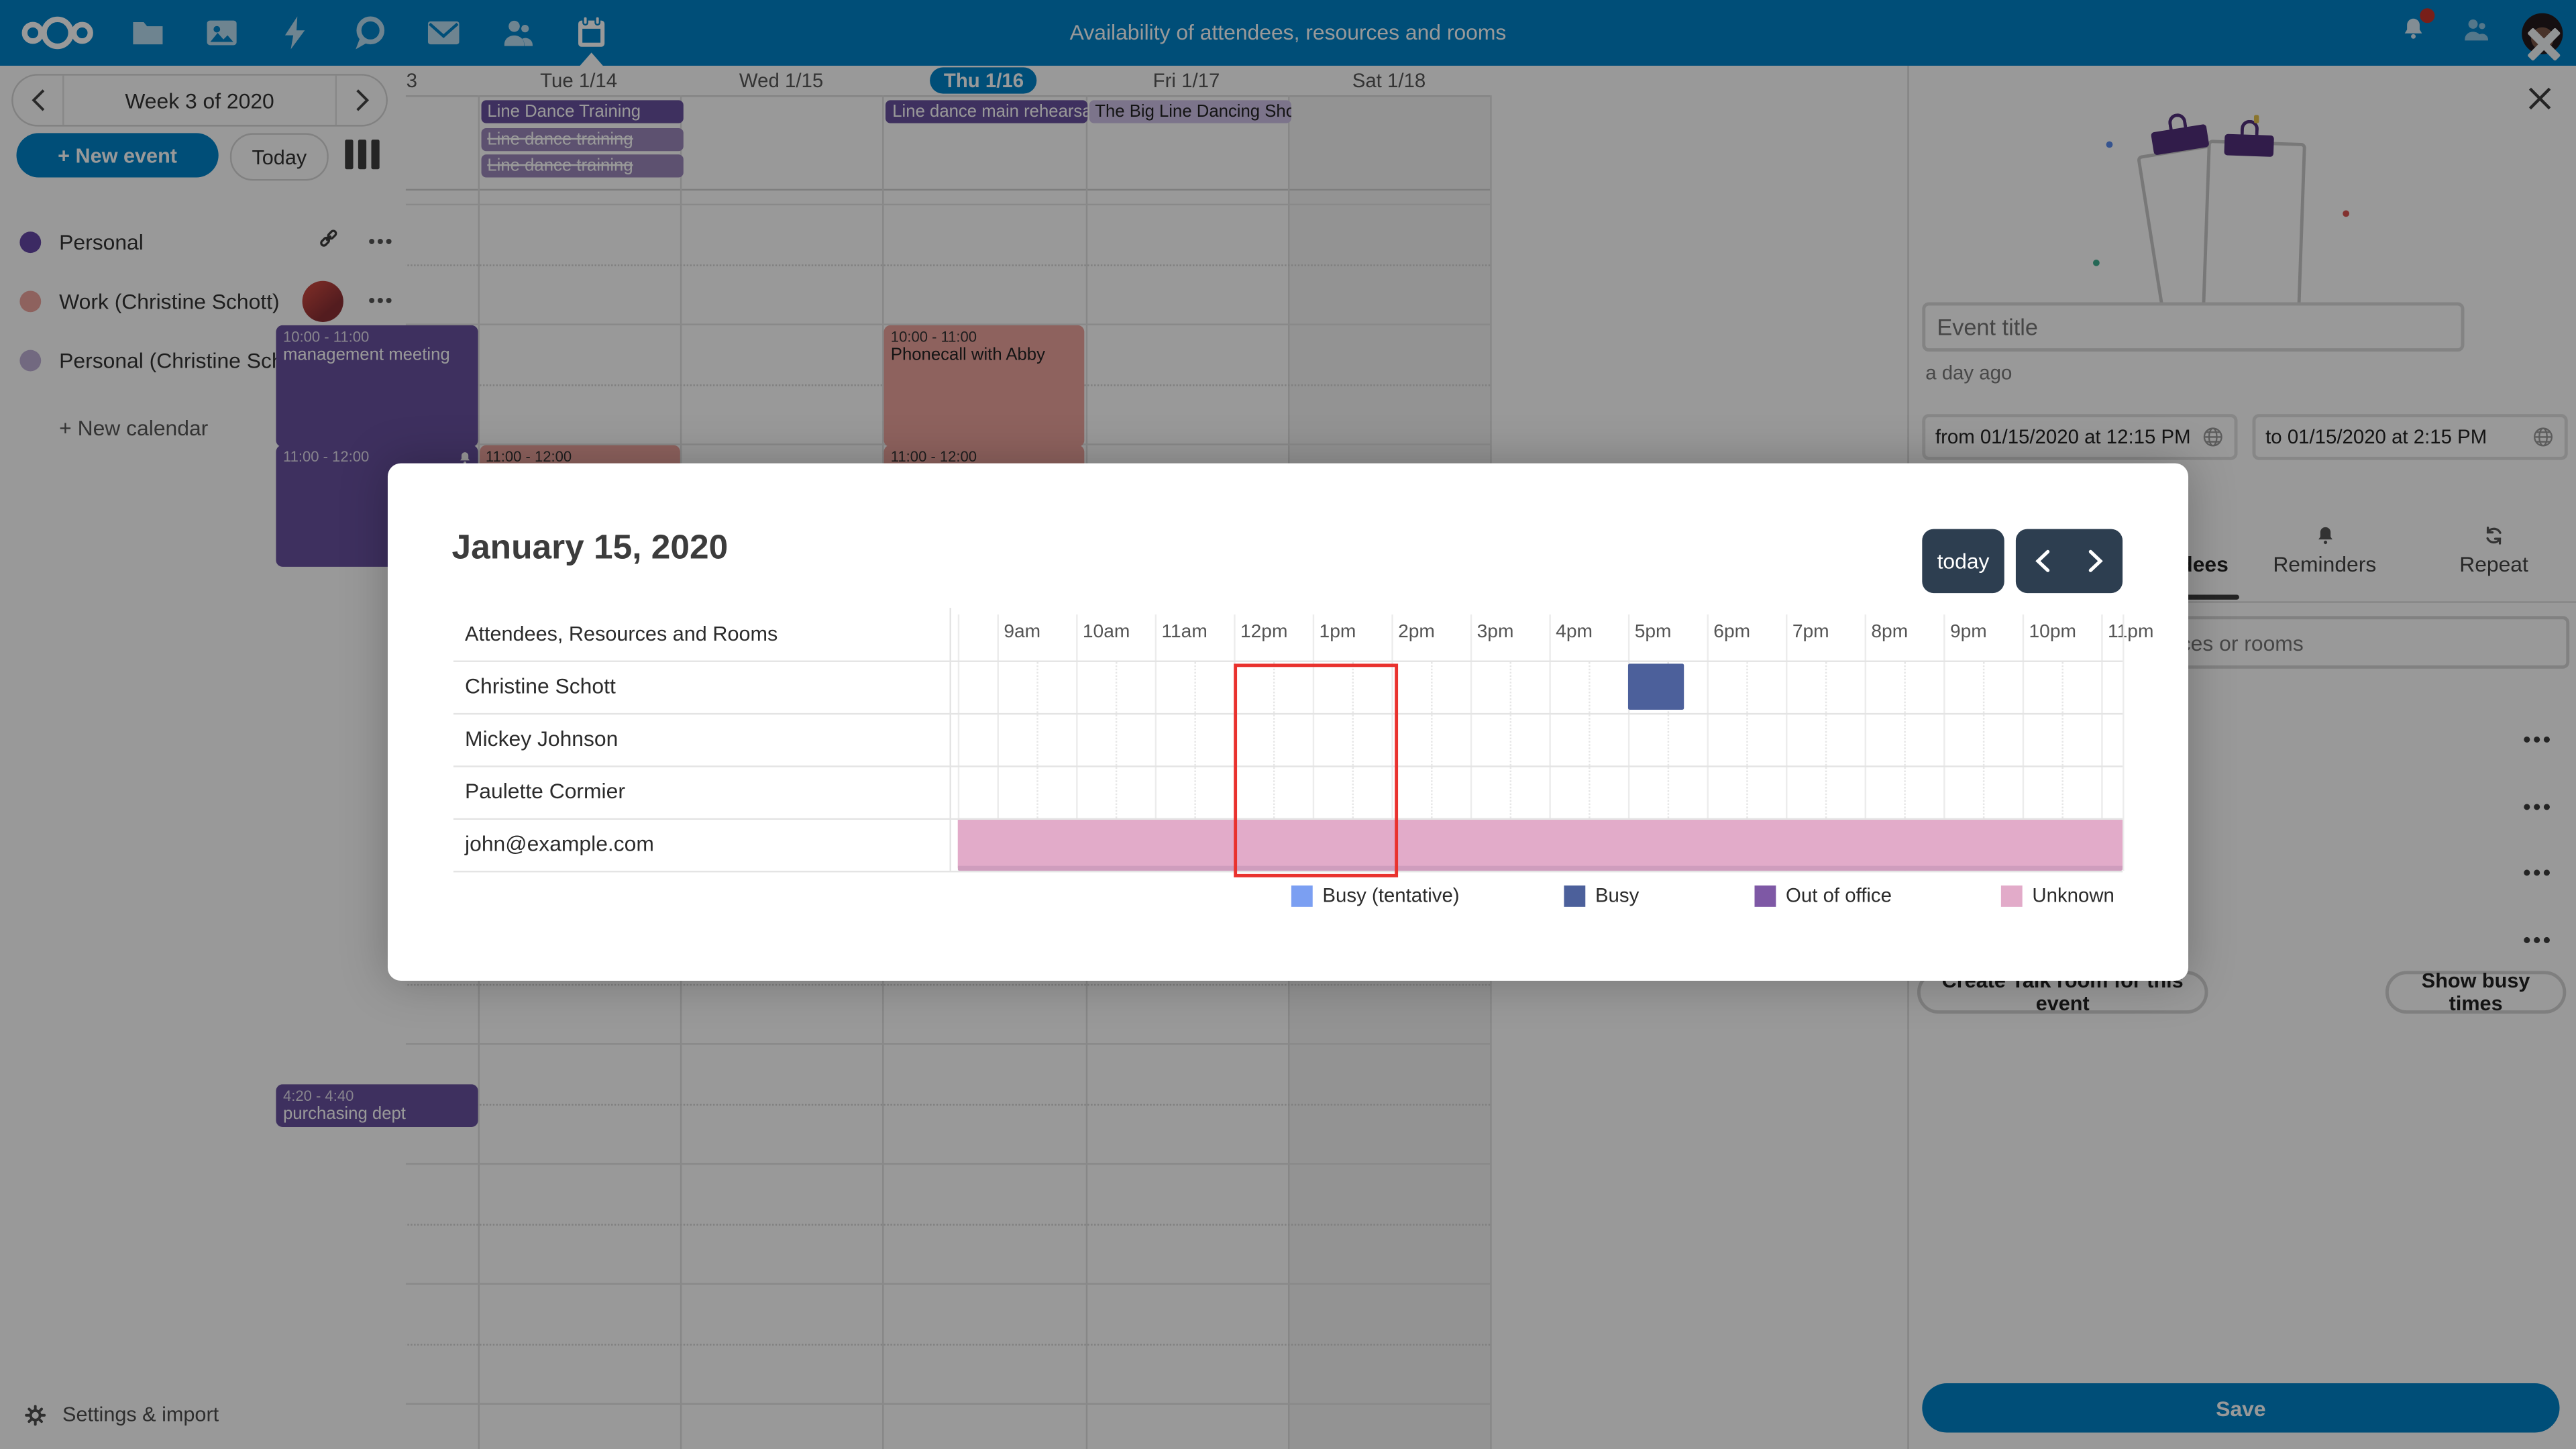  I want to click on calendar-list-item: Work (Christine Schott) •••, so click(203, 300).